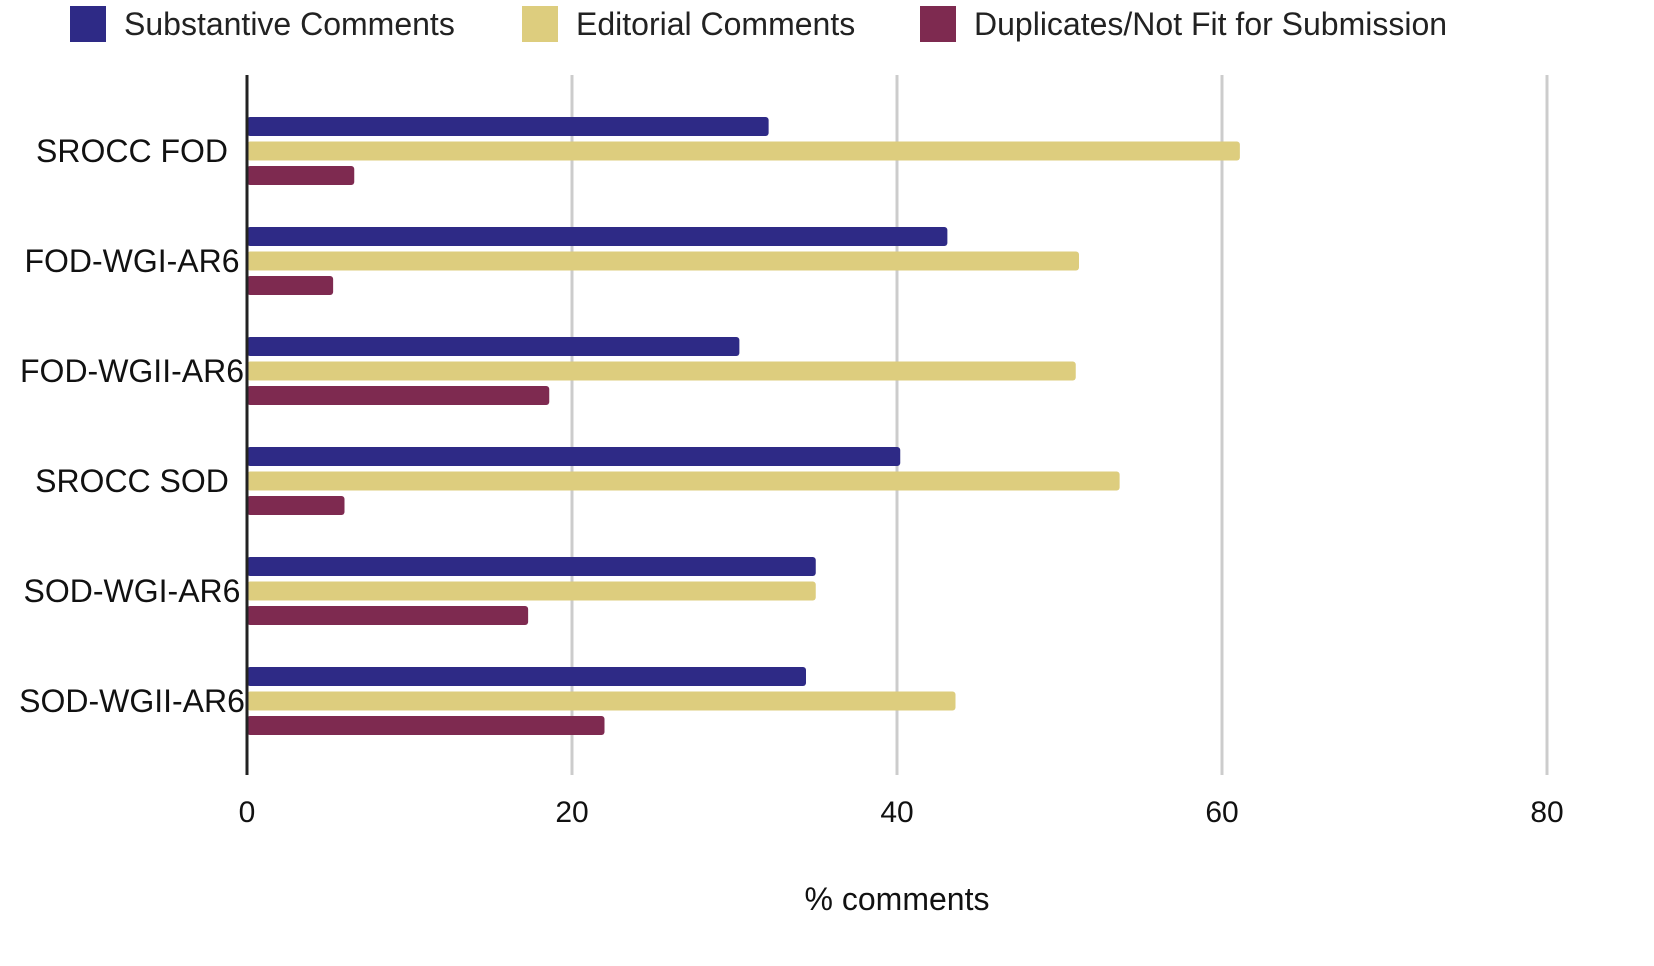 The height and width of the screenshot is (966, 1654). What do you see at coordinates (132, 151) in the screenshot?
I see `category-label: SROCC FOD` at bounding box center [132, 151].